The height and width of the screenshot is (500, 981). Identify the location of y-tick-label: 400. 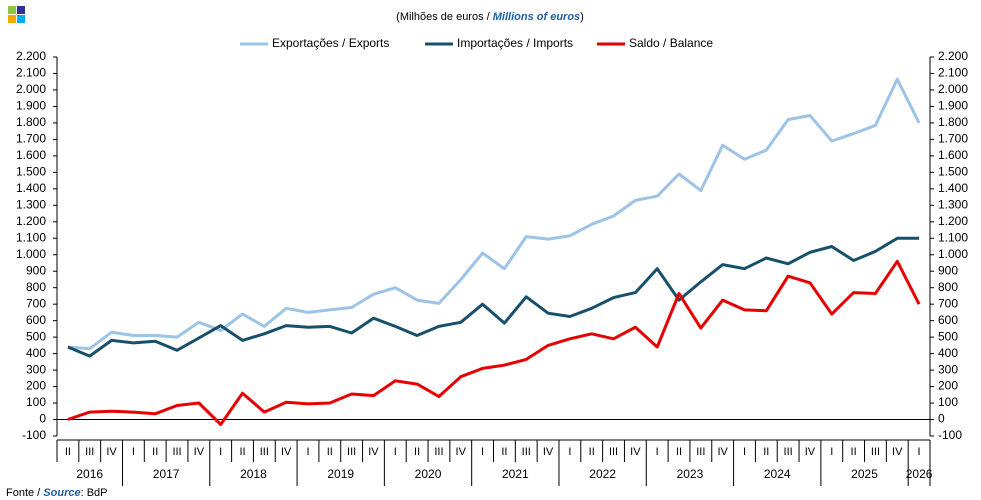
(36, 353).